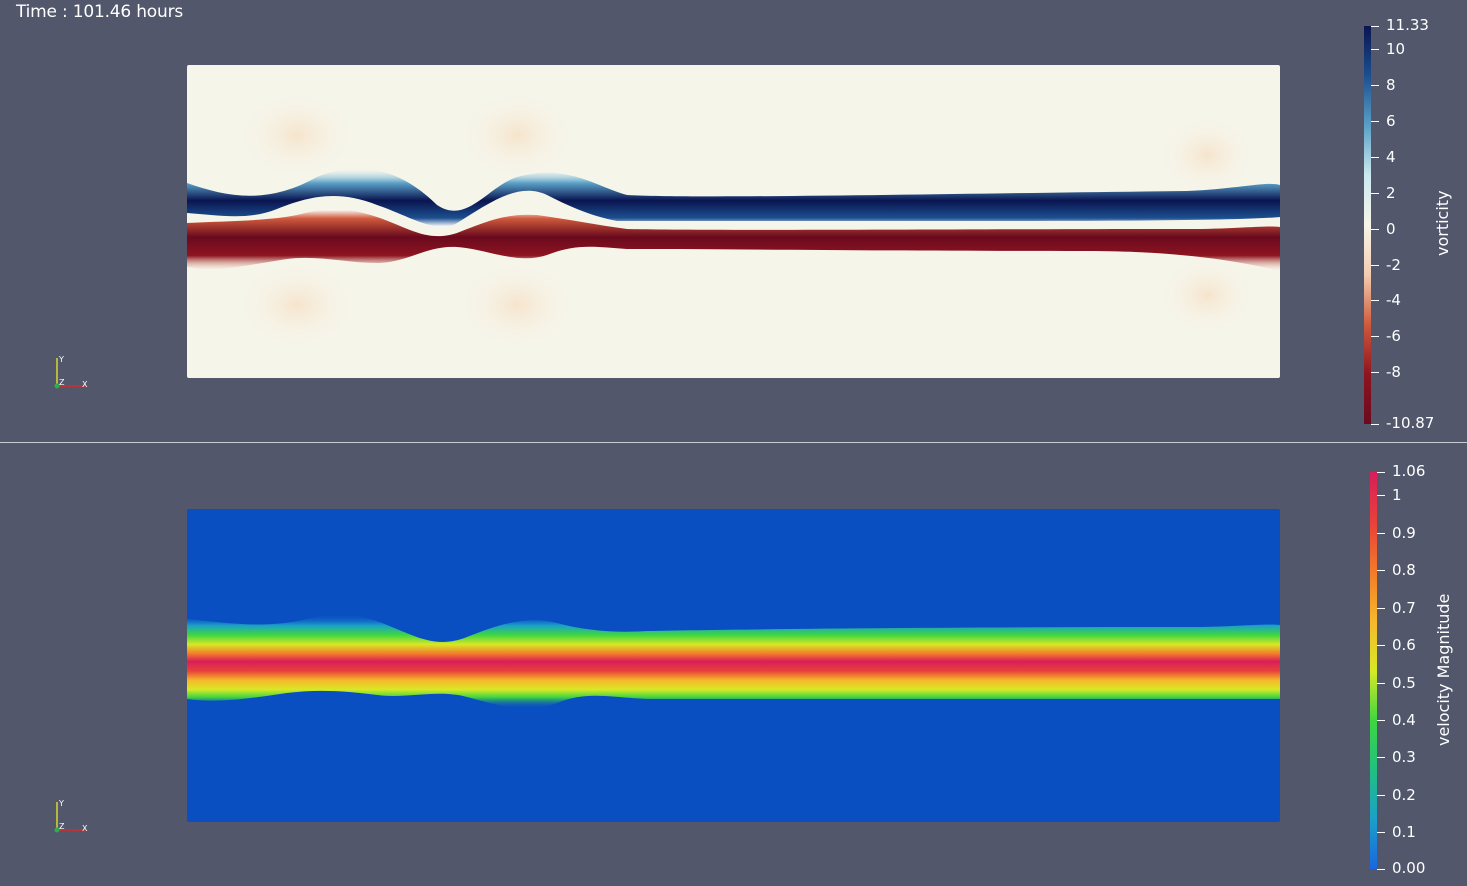  What do you see at coordinates (1391, 157) in the screenshot?
I see `colorbar-tick-label: 4` at bounding box center [1391, 157].